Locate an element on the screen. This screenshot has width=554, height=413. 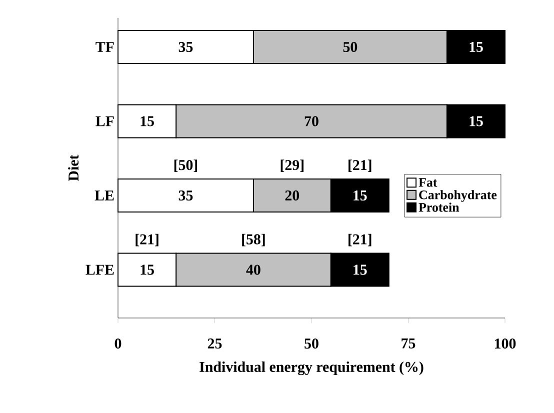
legend-label: Fat is located at coordinates (428, 182).